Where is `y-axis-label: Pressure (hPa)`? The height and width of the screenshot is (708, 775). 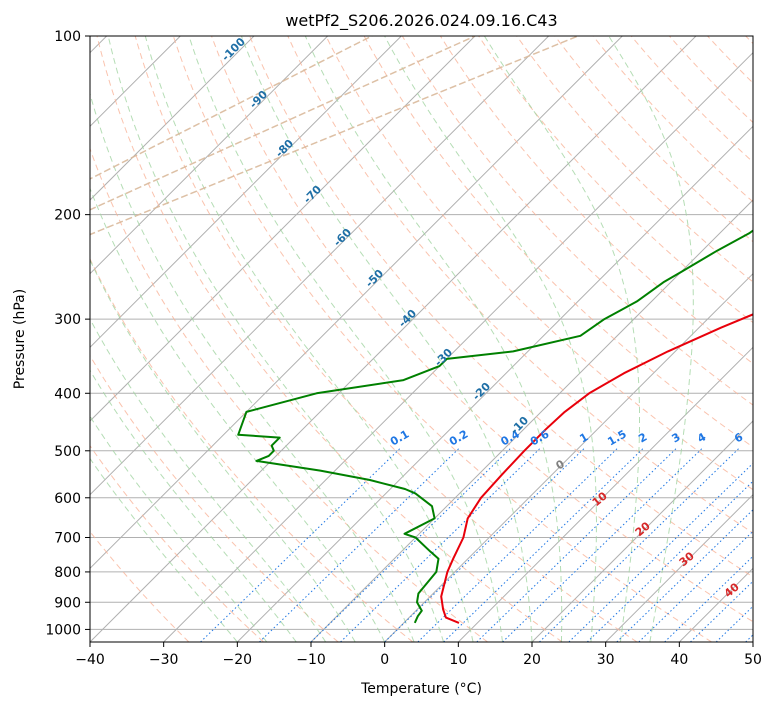 y-axis-label: Pressure (hPa) is located at coordinates (20, 339).